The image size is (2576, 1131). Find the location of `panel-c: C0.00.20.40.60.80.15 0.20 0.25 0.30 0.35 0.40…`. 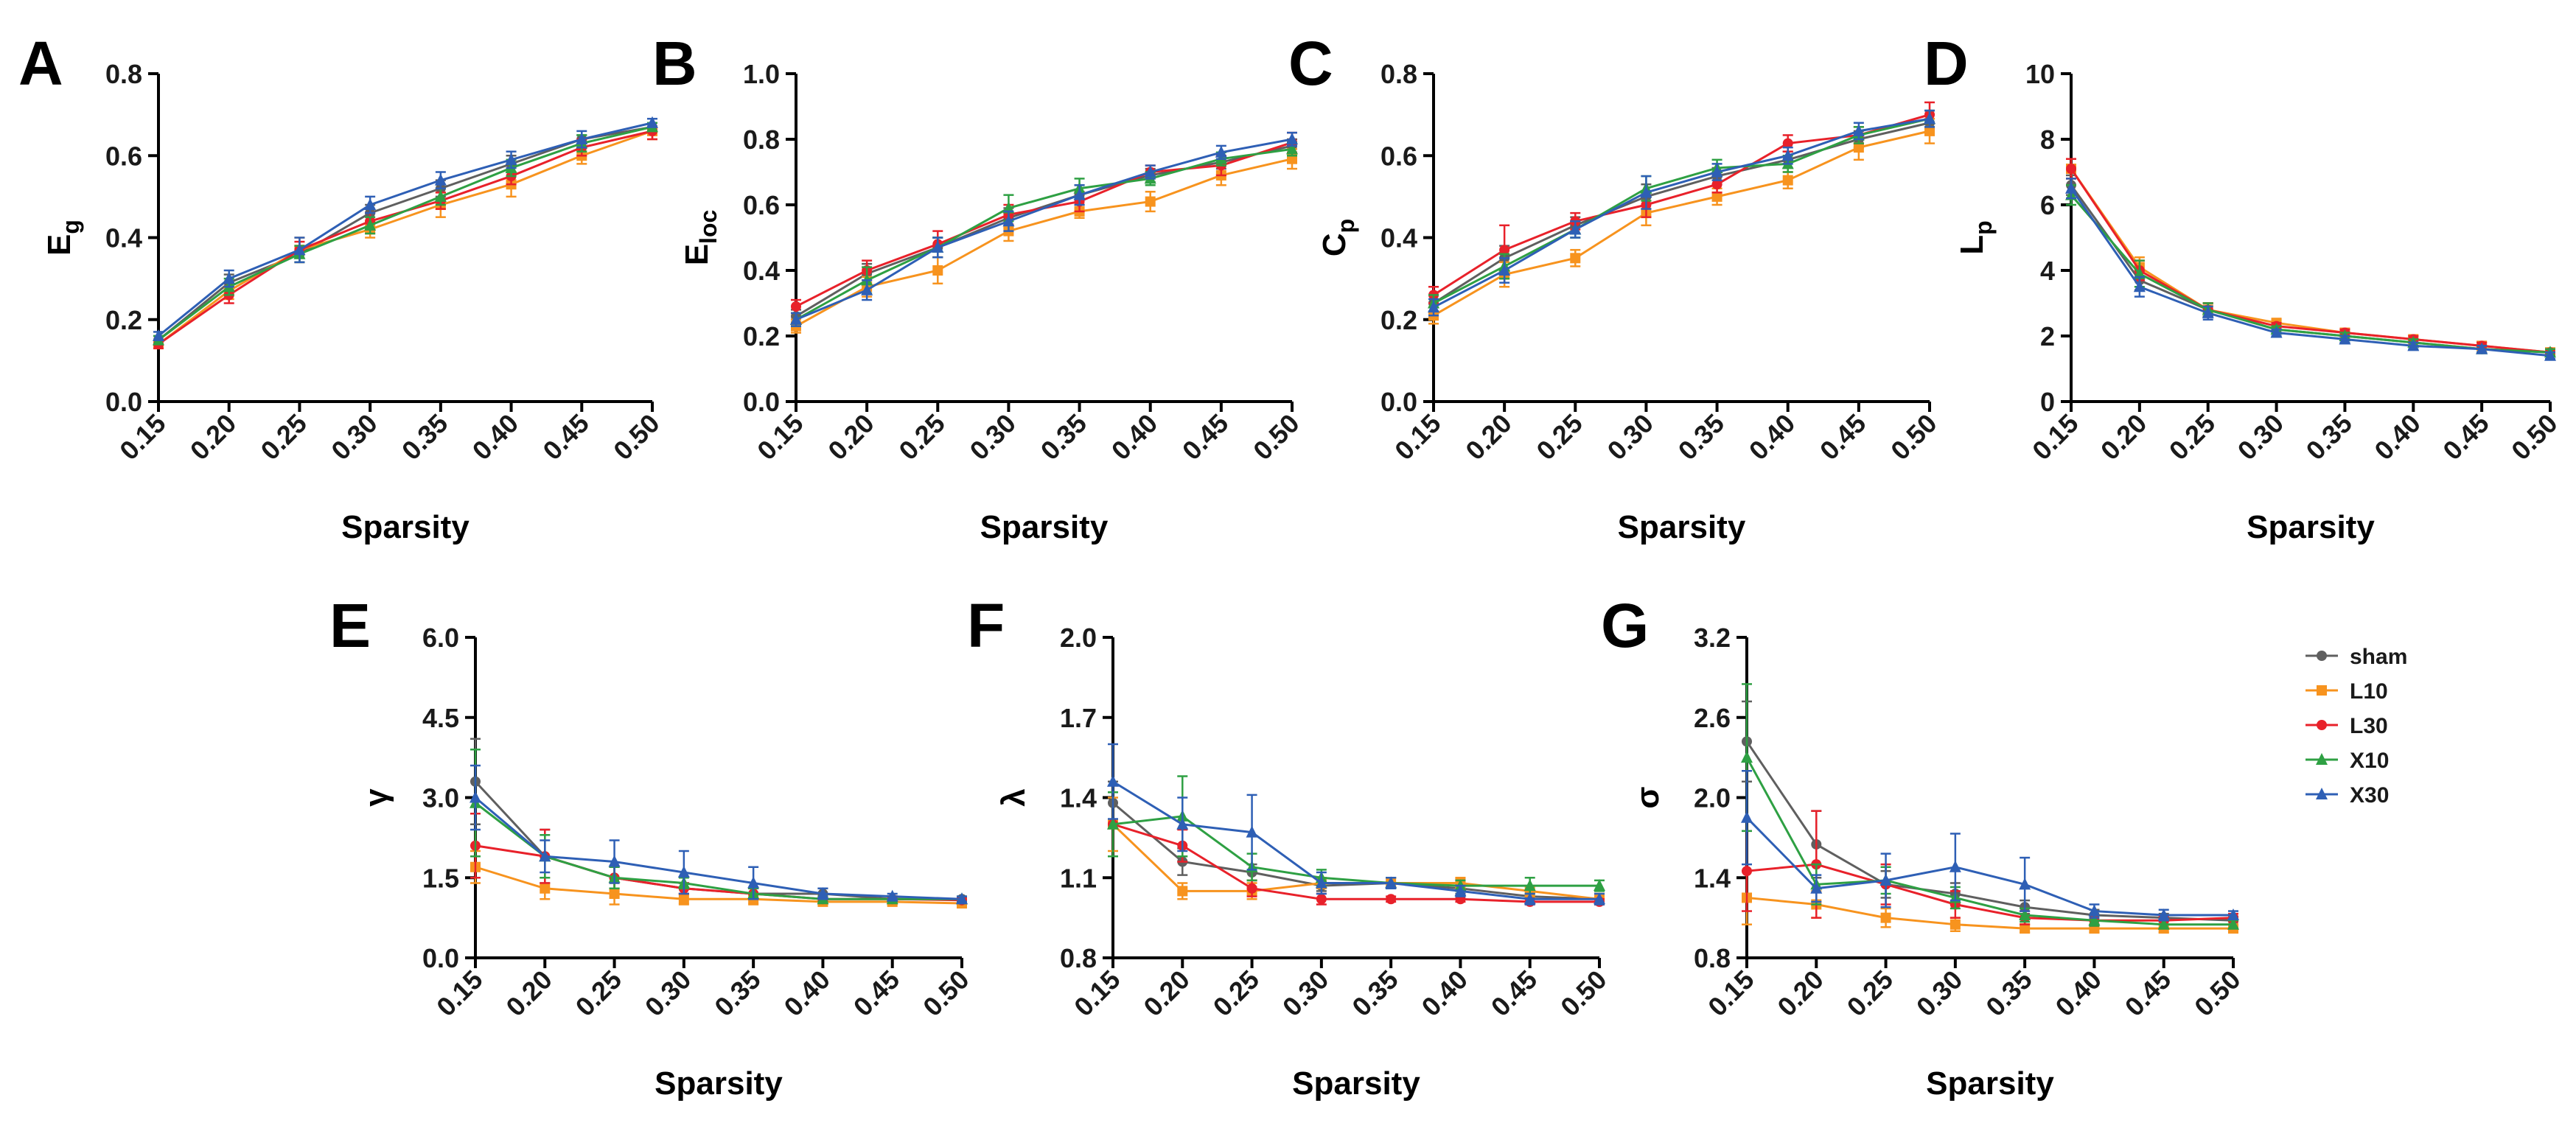

panel-c: C0.00.20.40.60.80.15 0.20 0.25 0.30 0.35 0.40… is located at coordinates (1615, 287).